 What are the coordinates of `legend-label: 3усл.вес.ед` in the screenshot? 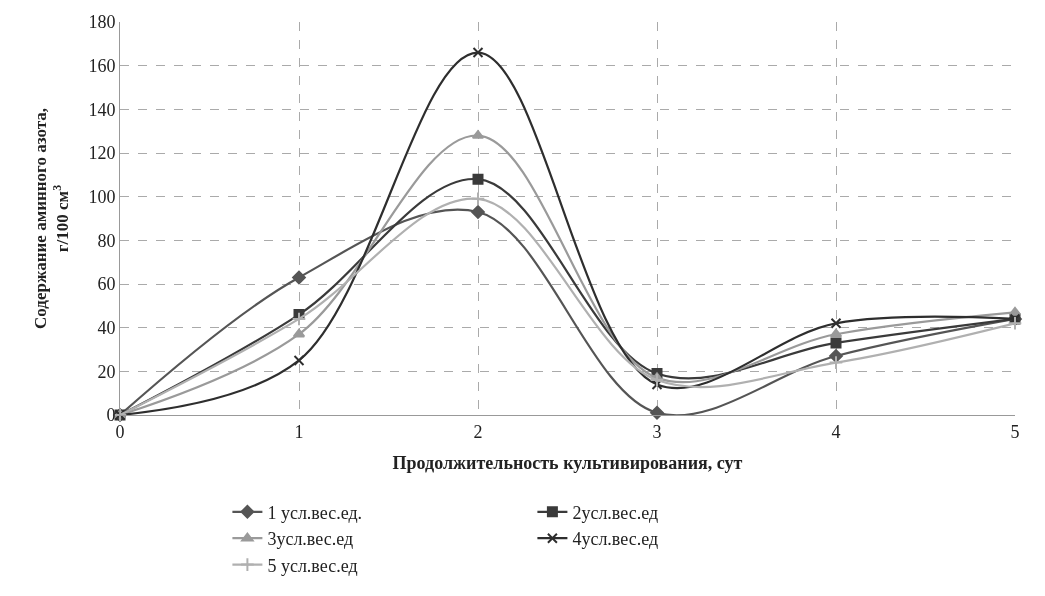 It's located at (310, 539).